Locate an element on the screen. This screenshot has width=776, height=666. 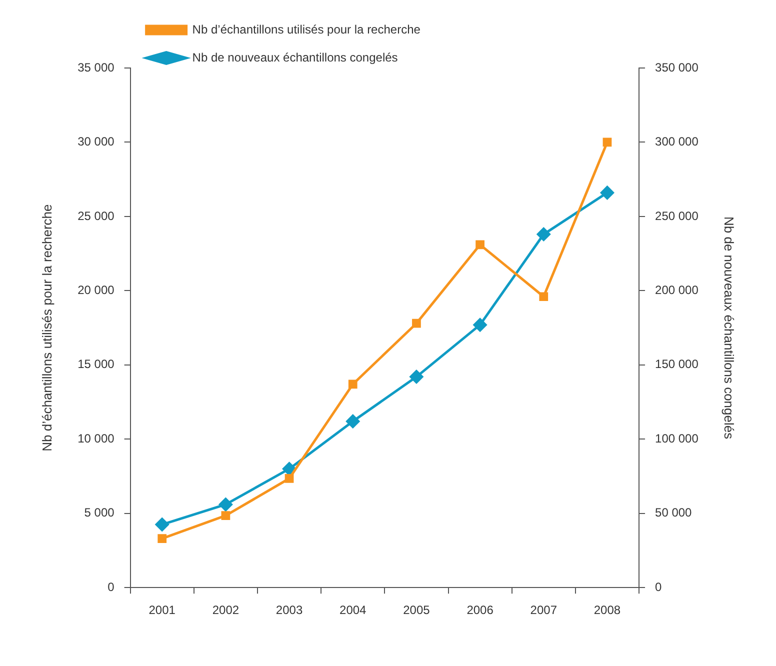
x-tick-label: 2005 is located at coordinates (416, 610).